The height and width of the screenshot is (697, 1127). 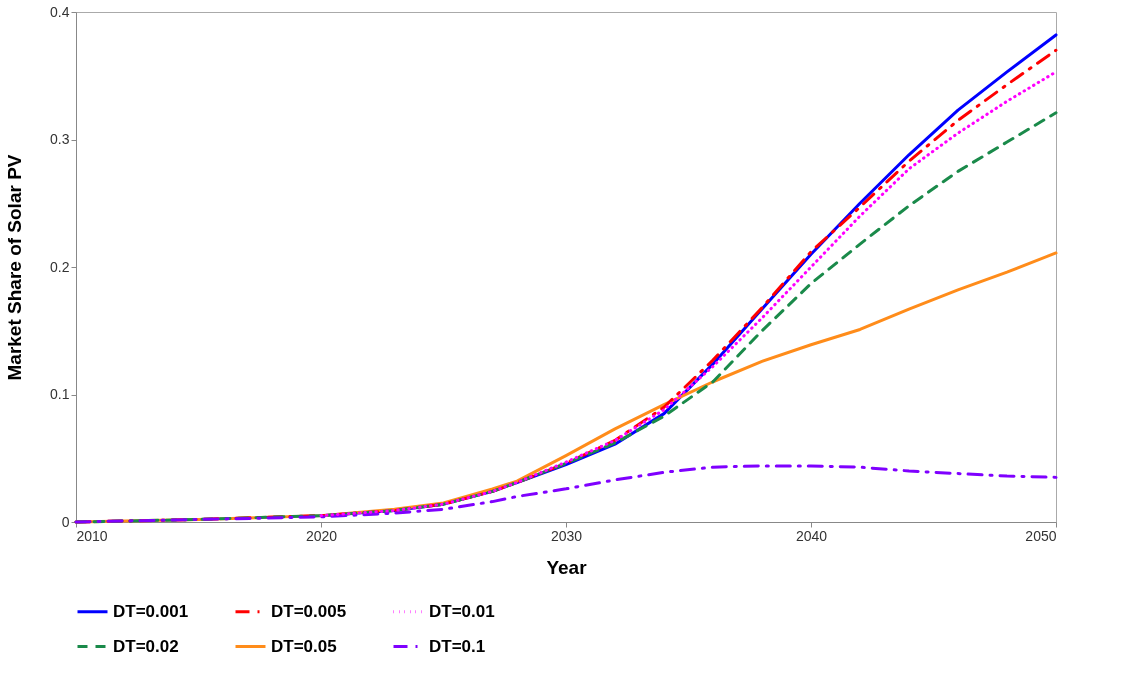 I want to click on x-tick-label: 2010, so click(x=92, y=535).